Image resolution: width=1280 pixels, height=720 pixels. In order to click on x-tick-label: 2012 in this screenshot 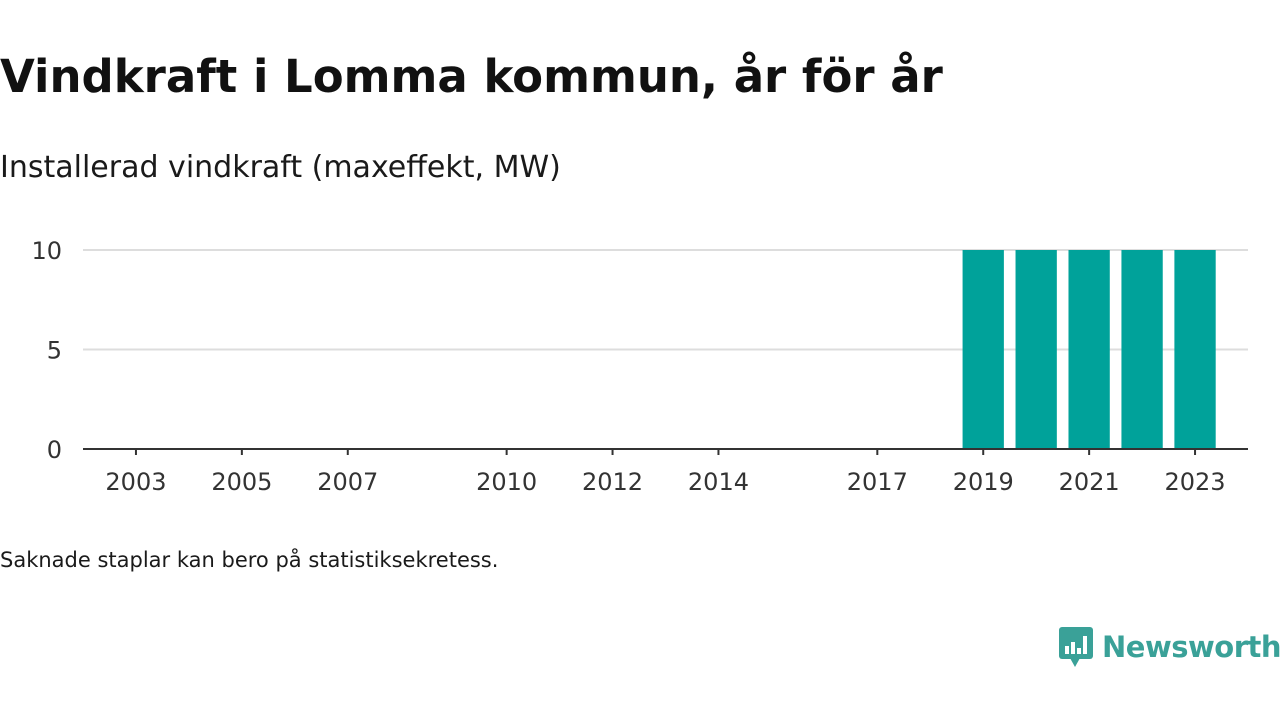, I will do `click(612, 482)`.